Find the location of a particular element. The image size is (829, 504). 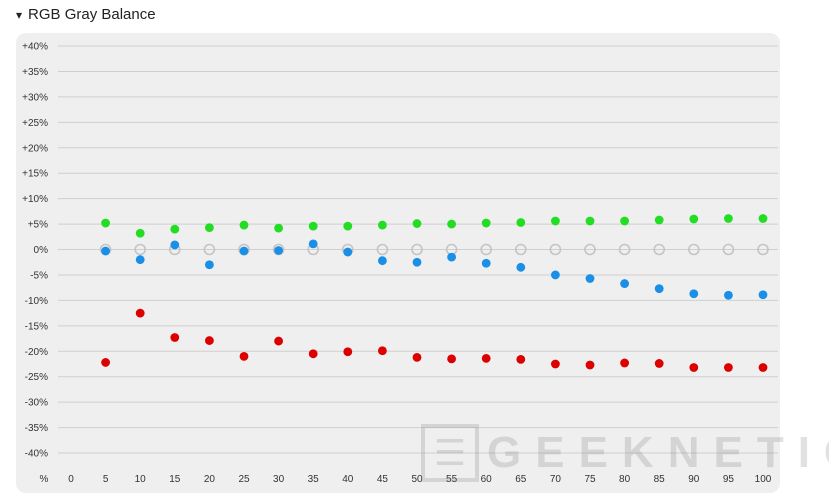

y-tick-label: +5% is located at coordinates (38, 225).